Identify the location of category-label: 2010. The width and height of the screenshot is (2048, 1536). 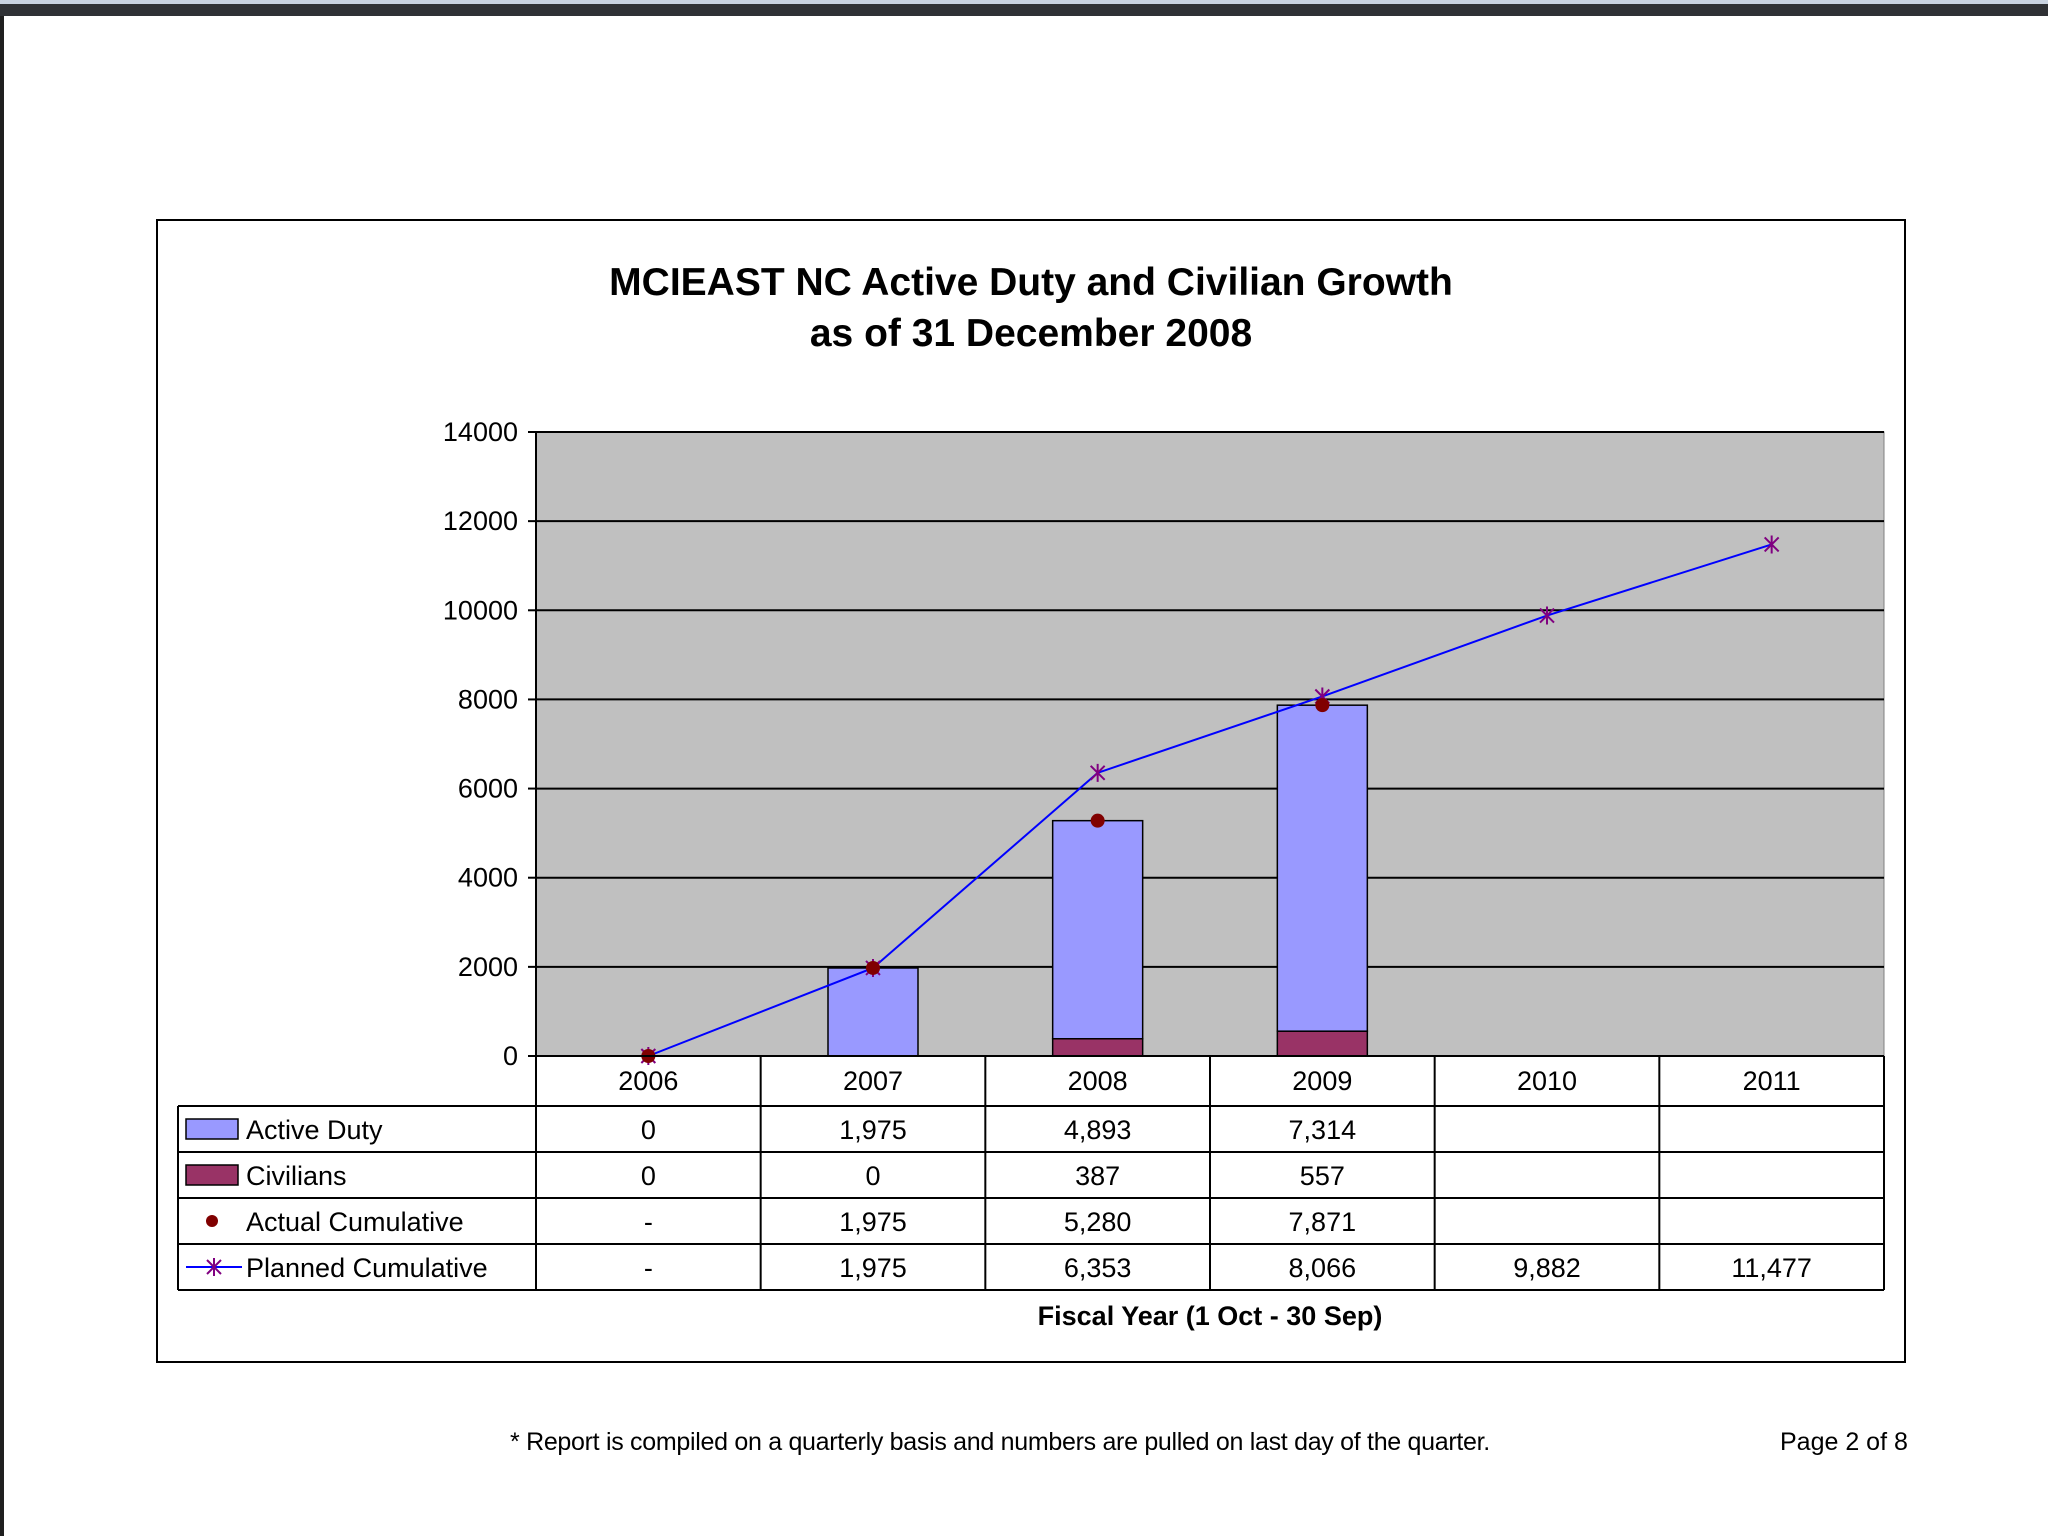
(1547, 1081).